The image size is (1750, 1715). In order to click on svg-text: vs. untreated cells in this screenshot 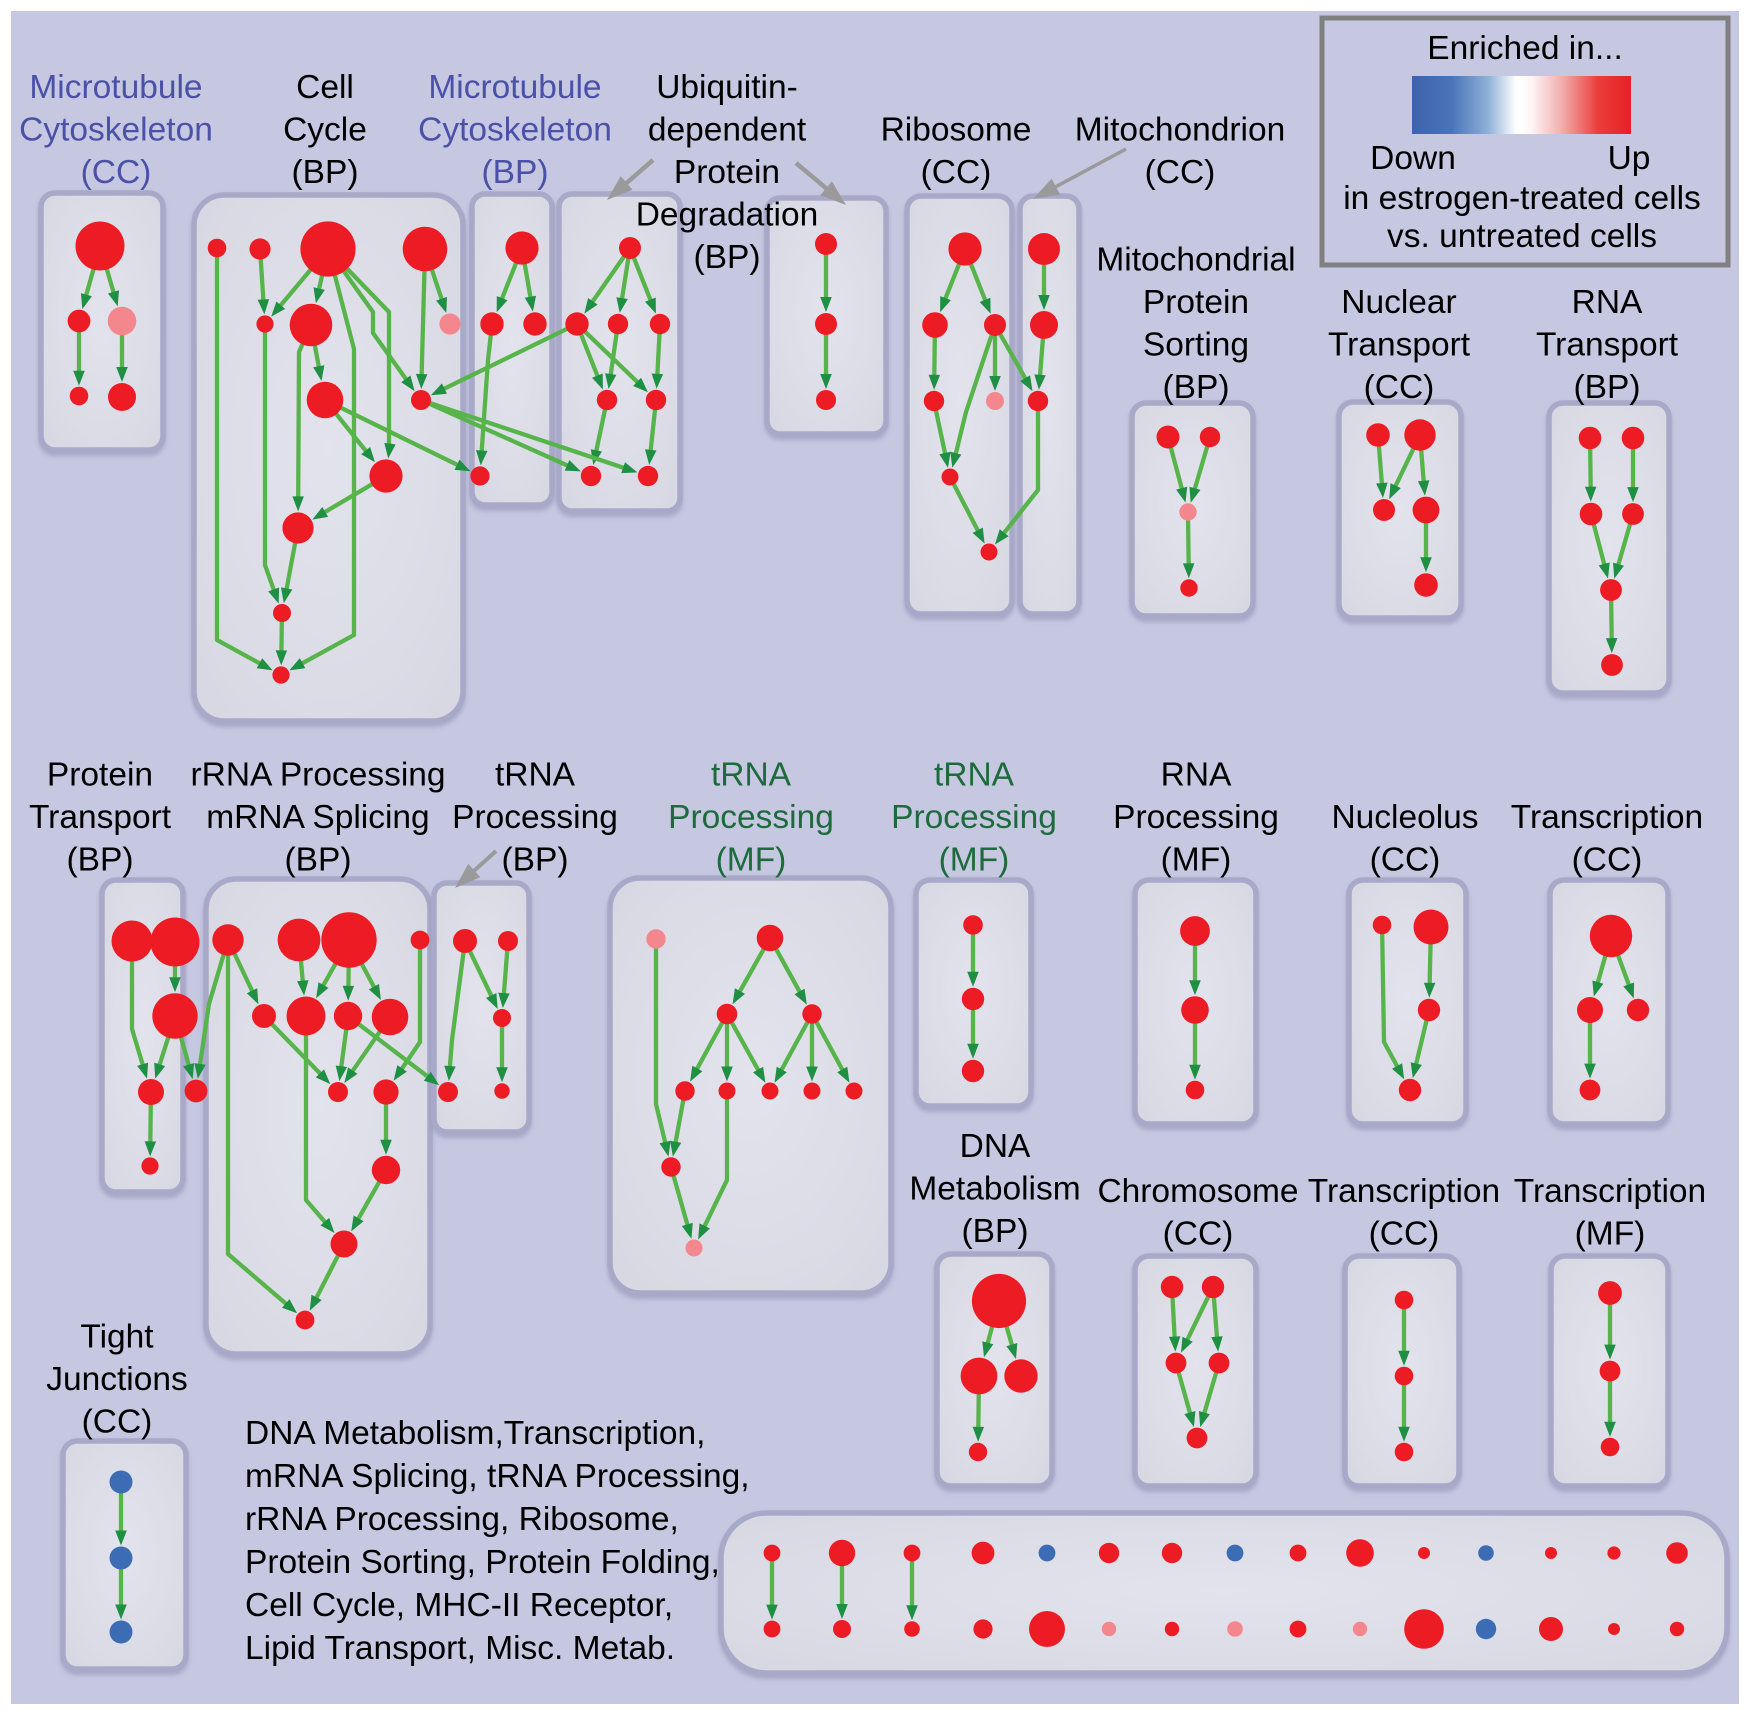, I will do `click(1522, 236)`.